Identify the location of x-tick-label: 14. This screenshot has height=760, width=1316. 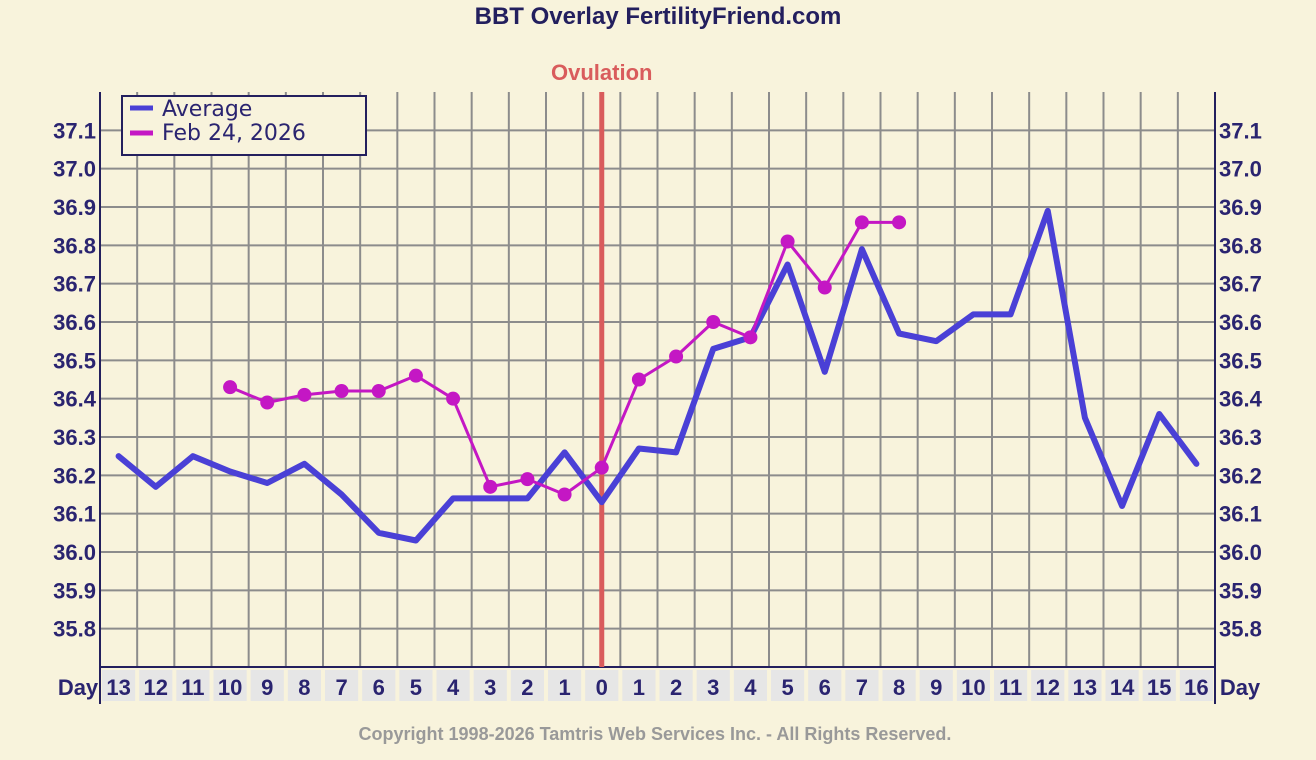
(1122, 687).